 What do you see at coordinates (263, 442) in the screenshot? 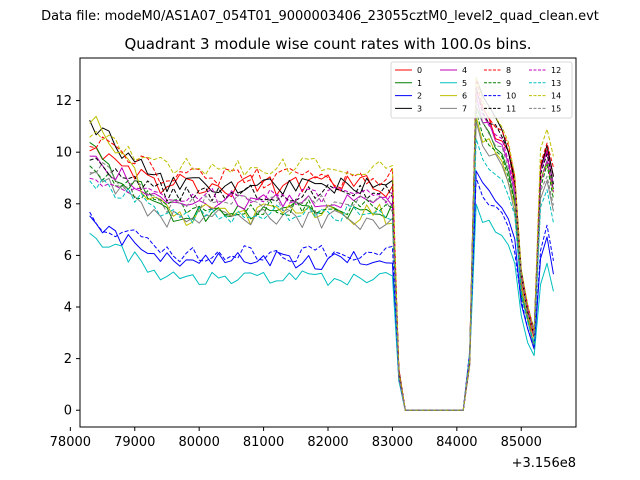
I see `x-tick-label: 81000` at bounding box center [263, 442].